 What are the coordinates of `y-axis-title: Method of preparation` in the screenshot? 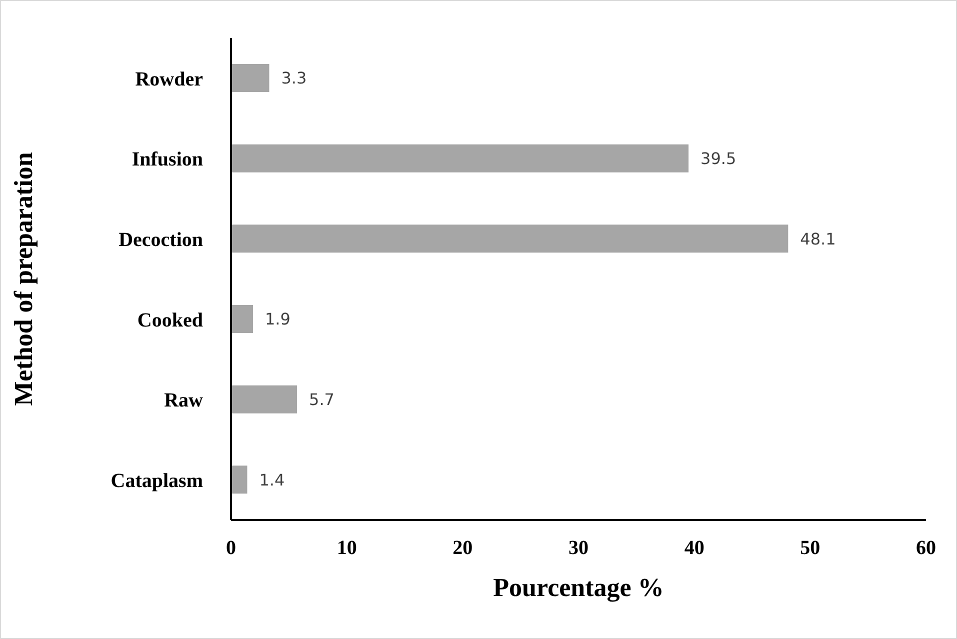 It's located at (23, 279).